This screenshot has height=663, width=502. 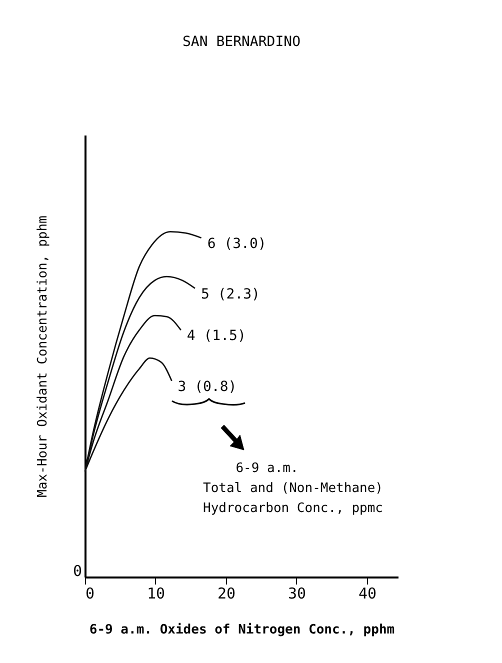 What do you see at coordinates (156, 593) in the screenshot?
I see `x-tick-label: 10` at bounding box center [156, 593].